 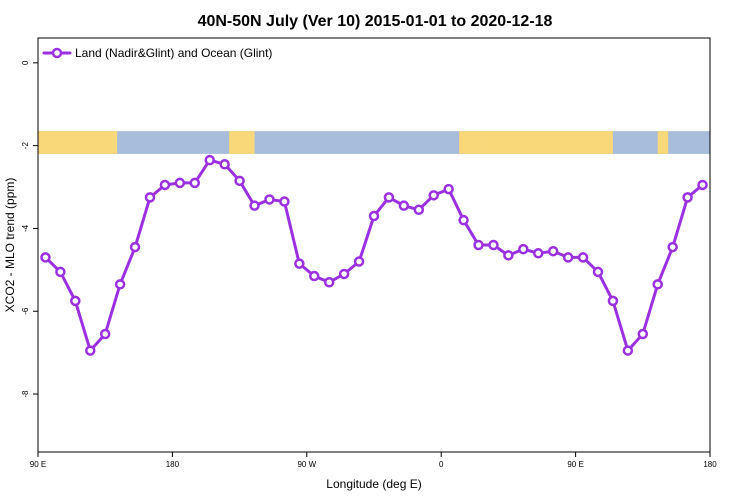 I want to click on legend-label: Land (Nadir&Glint) and Ocean (Glint), so click(x=173, y=53).